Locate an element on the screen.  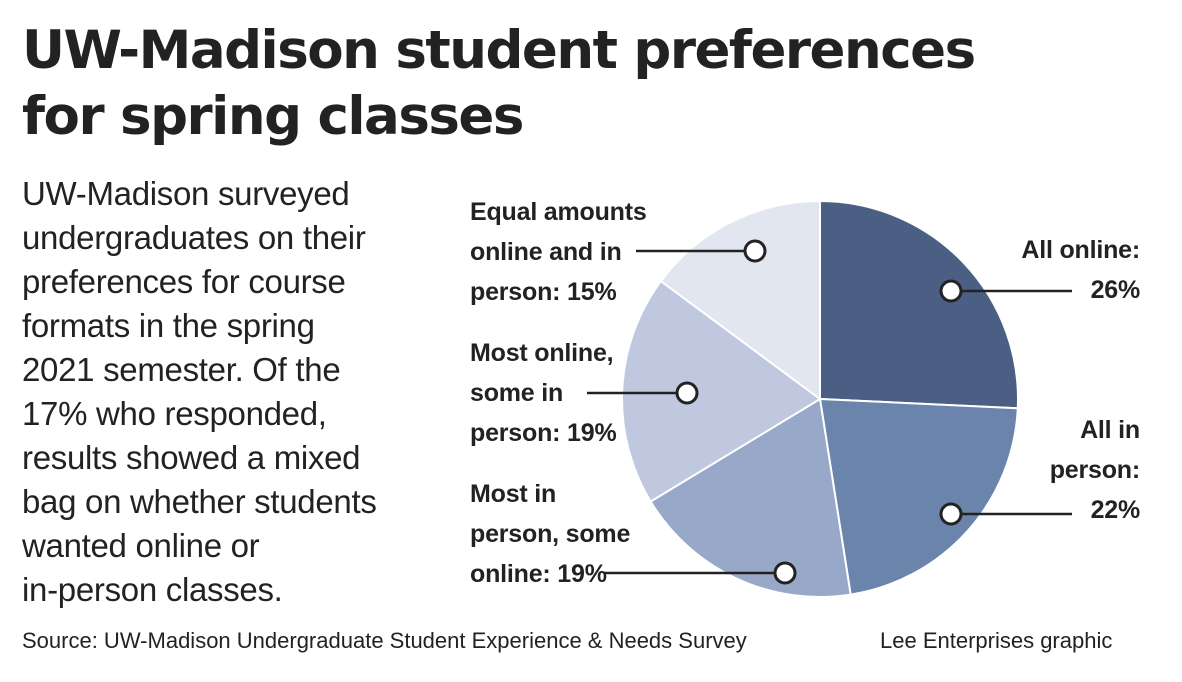
description-line: UW-Madison surveyed is located at coordinates (186, 193).